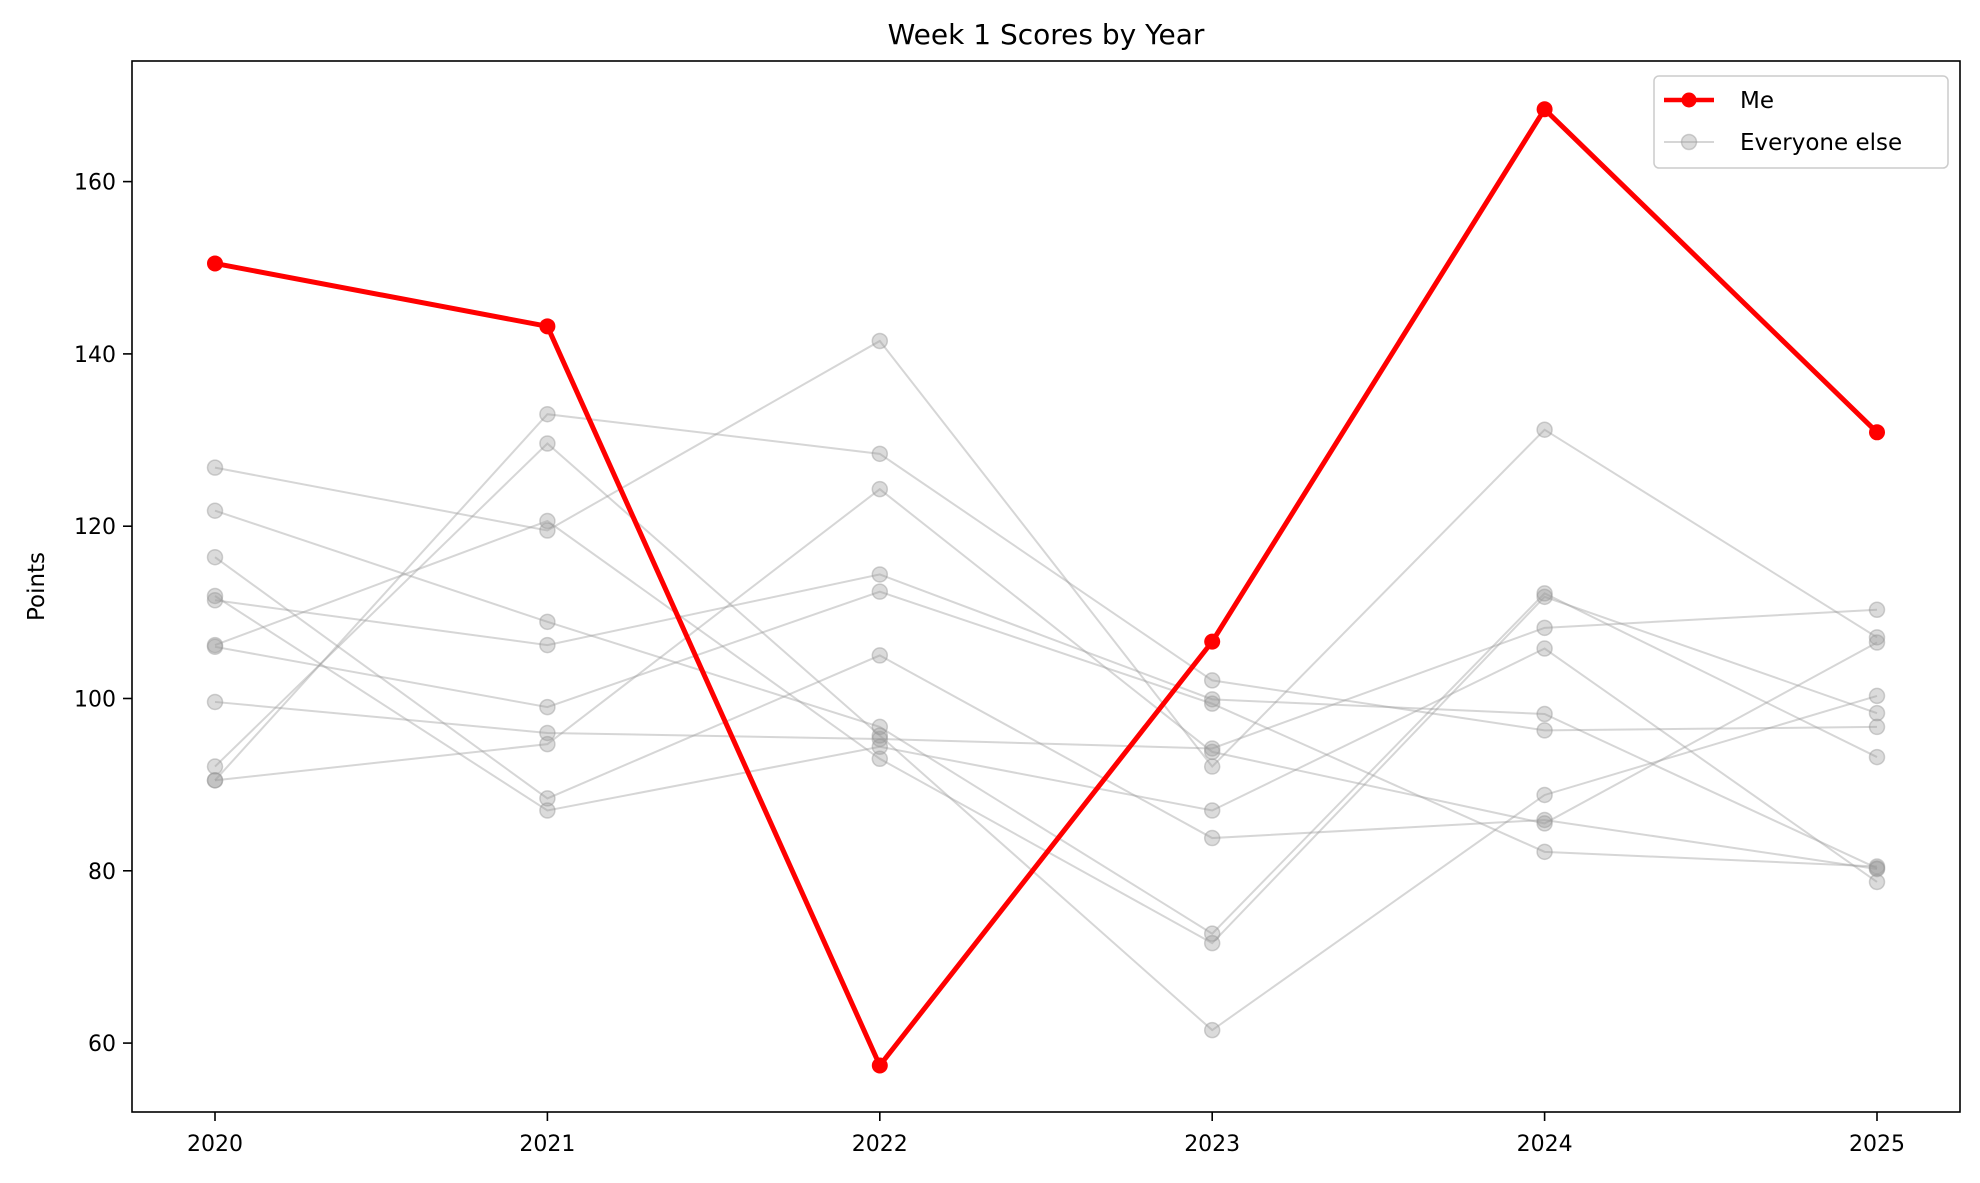 The height and width of the screenshot is (1183, 1980). Describe the element at coordinates (1689, 100) in the screenshot. I see `legend-me-marker` at that location.